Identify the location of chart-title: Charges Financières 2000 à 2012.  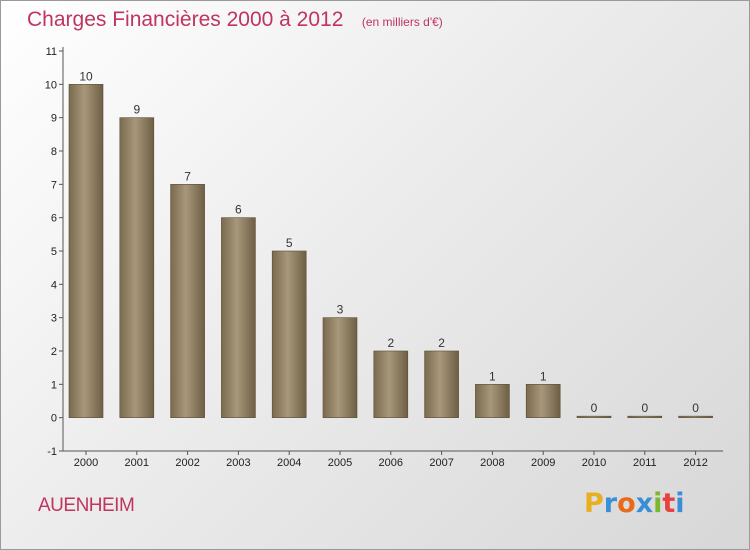
(185, 19).